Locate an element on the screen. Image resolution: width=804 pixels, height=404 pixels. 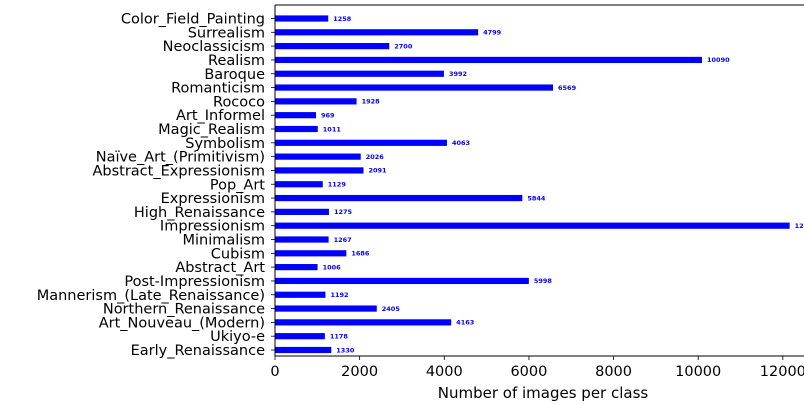
value-label: 12161 is located at coordinates (799, 226).